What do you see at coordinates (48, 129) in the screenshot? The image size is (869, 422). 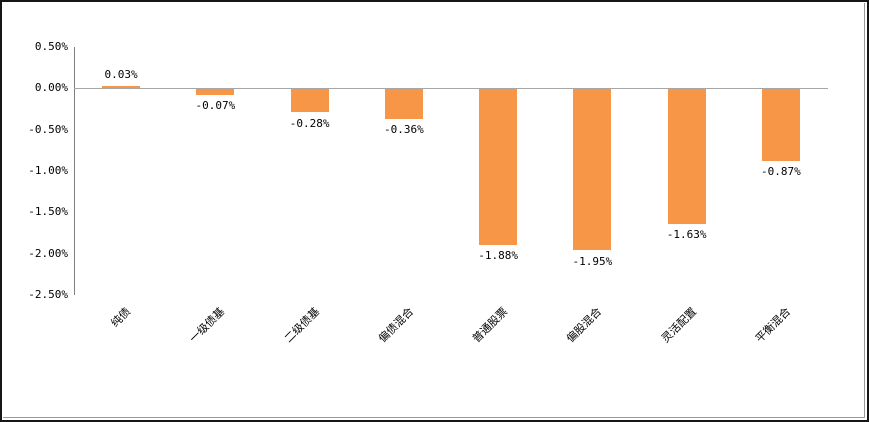 I see `y-axis-tick-label: -0.50%` at bounding box center [48, 129].